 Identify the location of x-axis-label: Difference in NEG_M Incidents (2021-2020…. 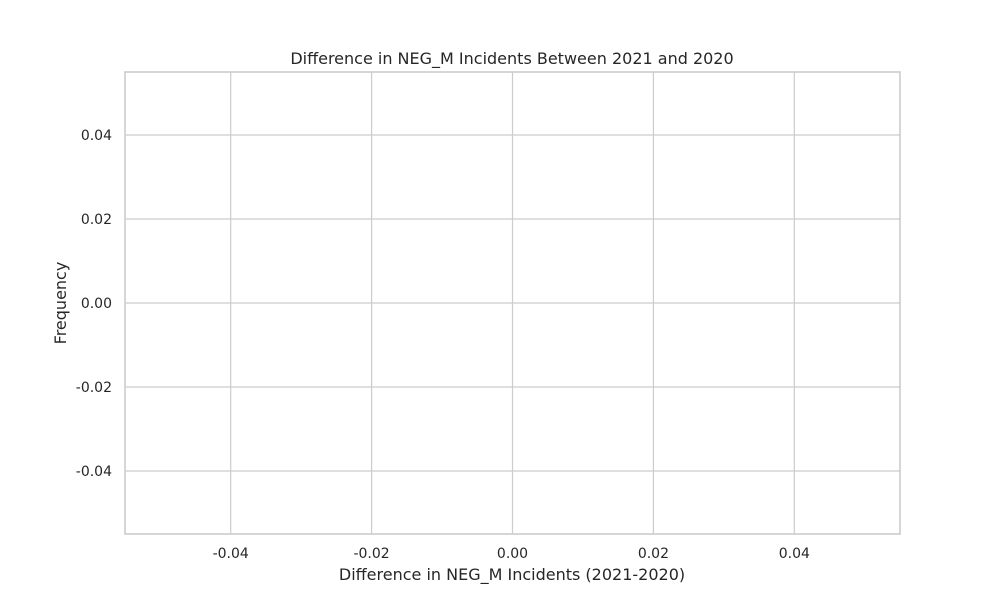
(512, 575).